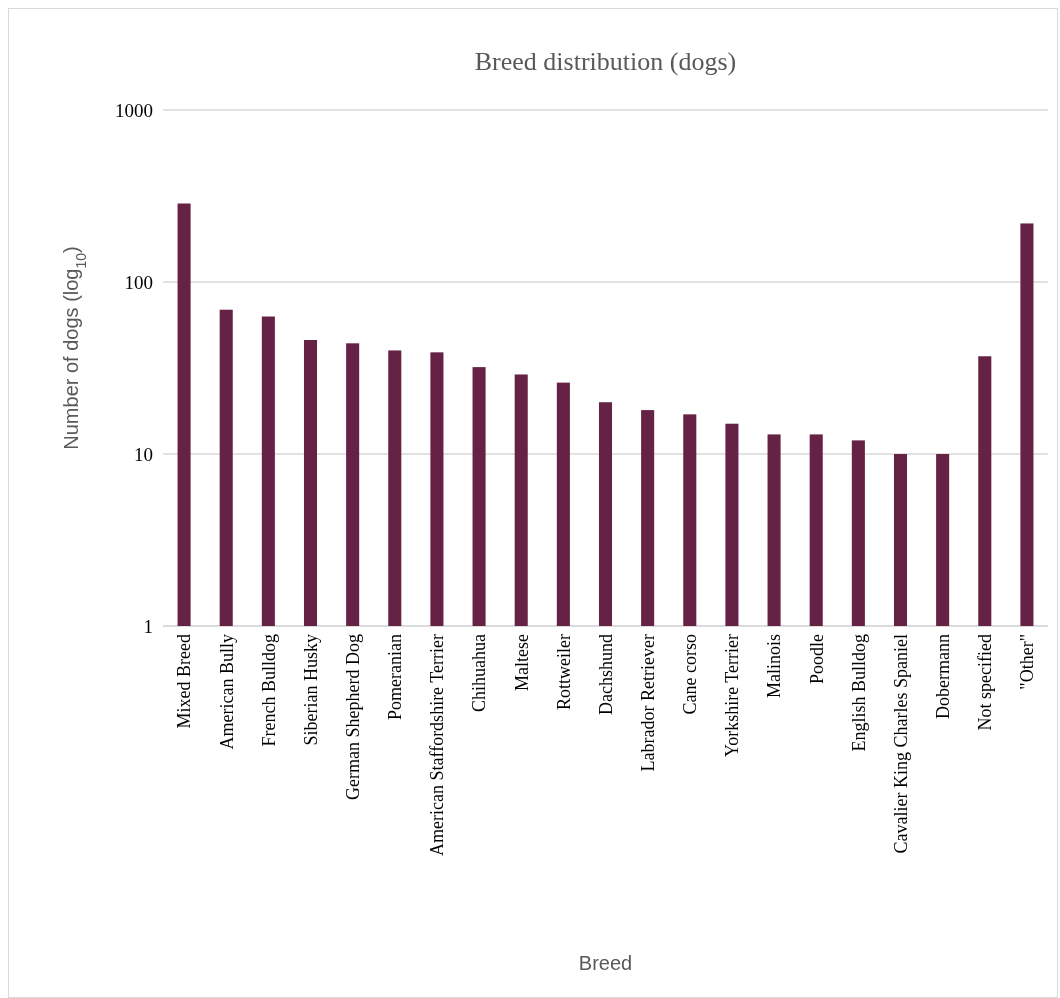 This screenshot has width=1060, height=998. I want to click on x-tick-label: Labrador Retriever, so click(647, 703).